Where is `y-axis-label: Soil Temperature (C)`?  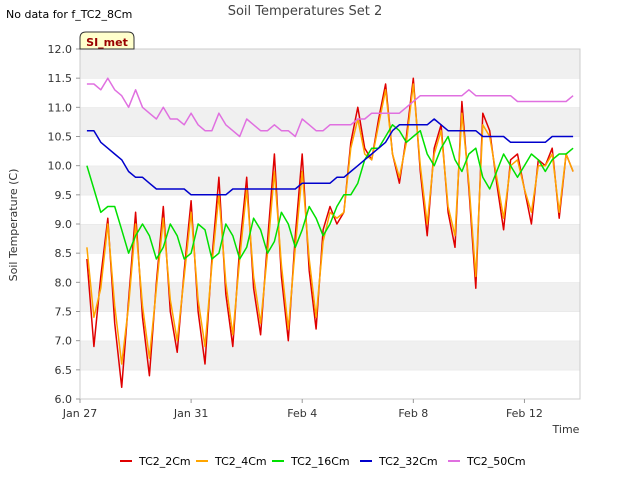 y-axis-label: Soil Temperature (C) is located at coordinates (13, 225).